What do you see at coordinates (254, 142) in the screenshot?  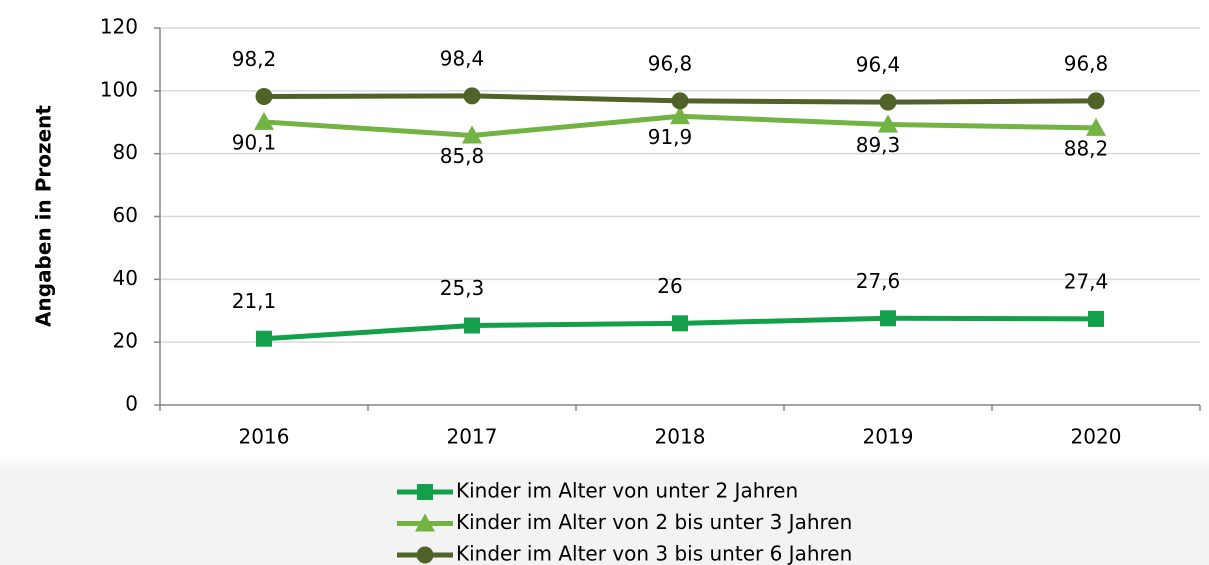 I see `data-label: 90,1` at bounding box center [254, 142].